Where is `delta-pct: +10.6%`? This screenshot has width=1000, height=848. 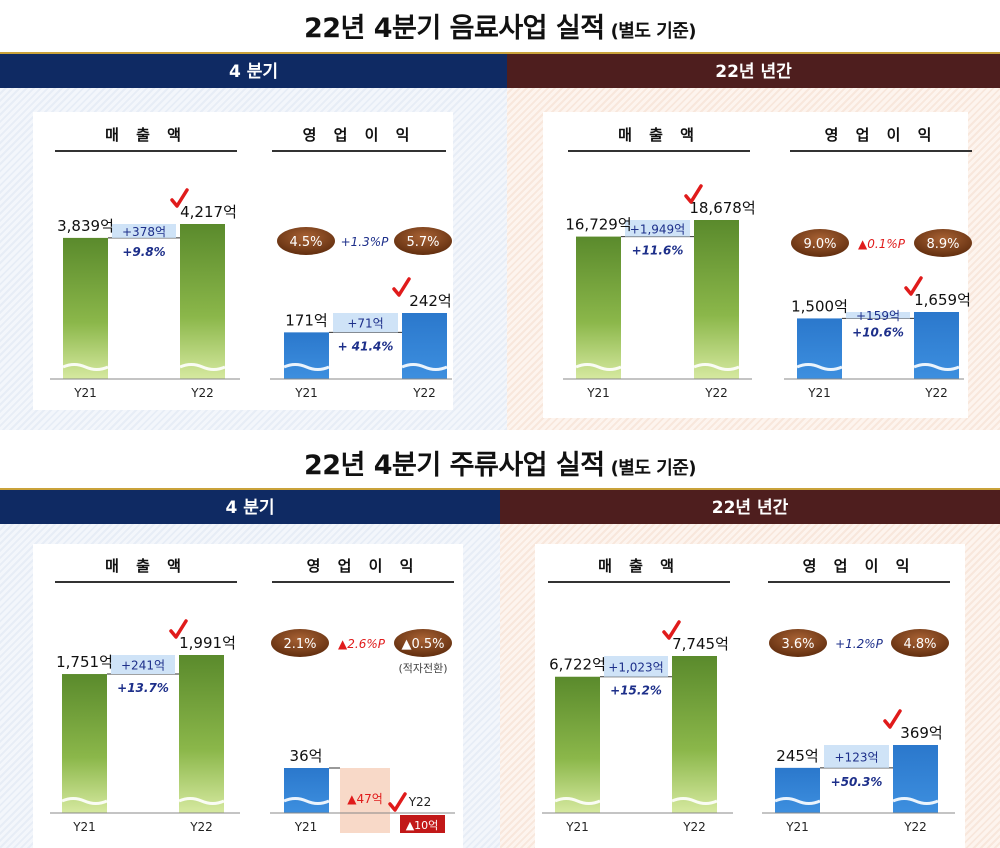 delta-pct: +10.6% is located at coordinates (878, 332).